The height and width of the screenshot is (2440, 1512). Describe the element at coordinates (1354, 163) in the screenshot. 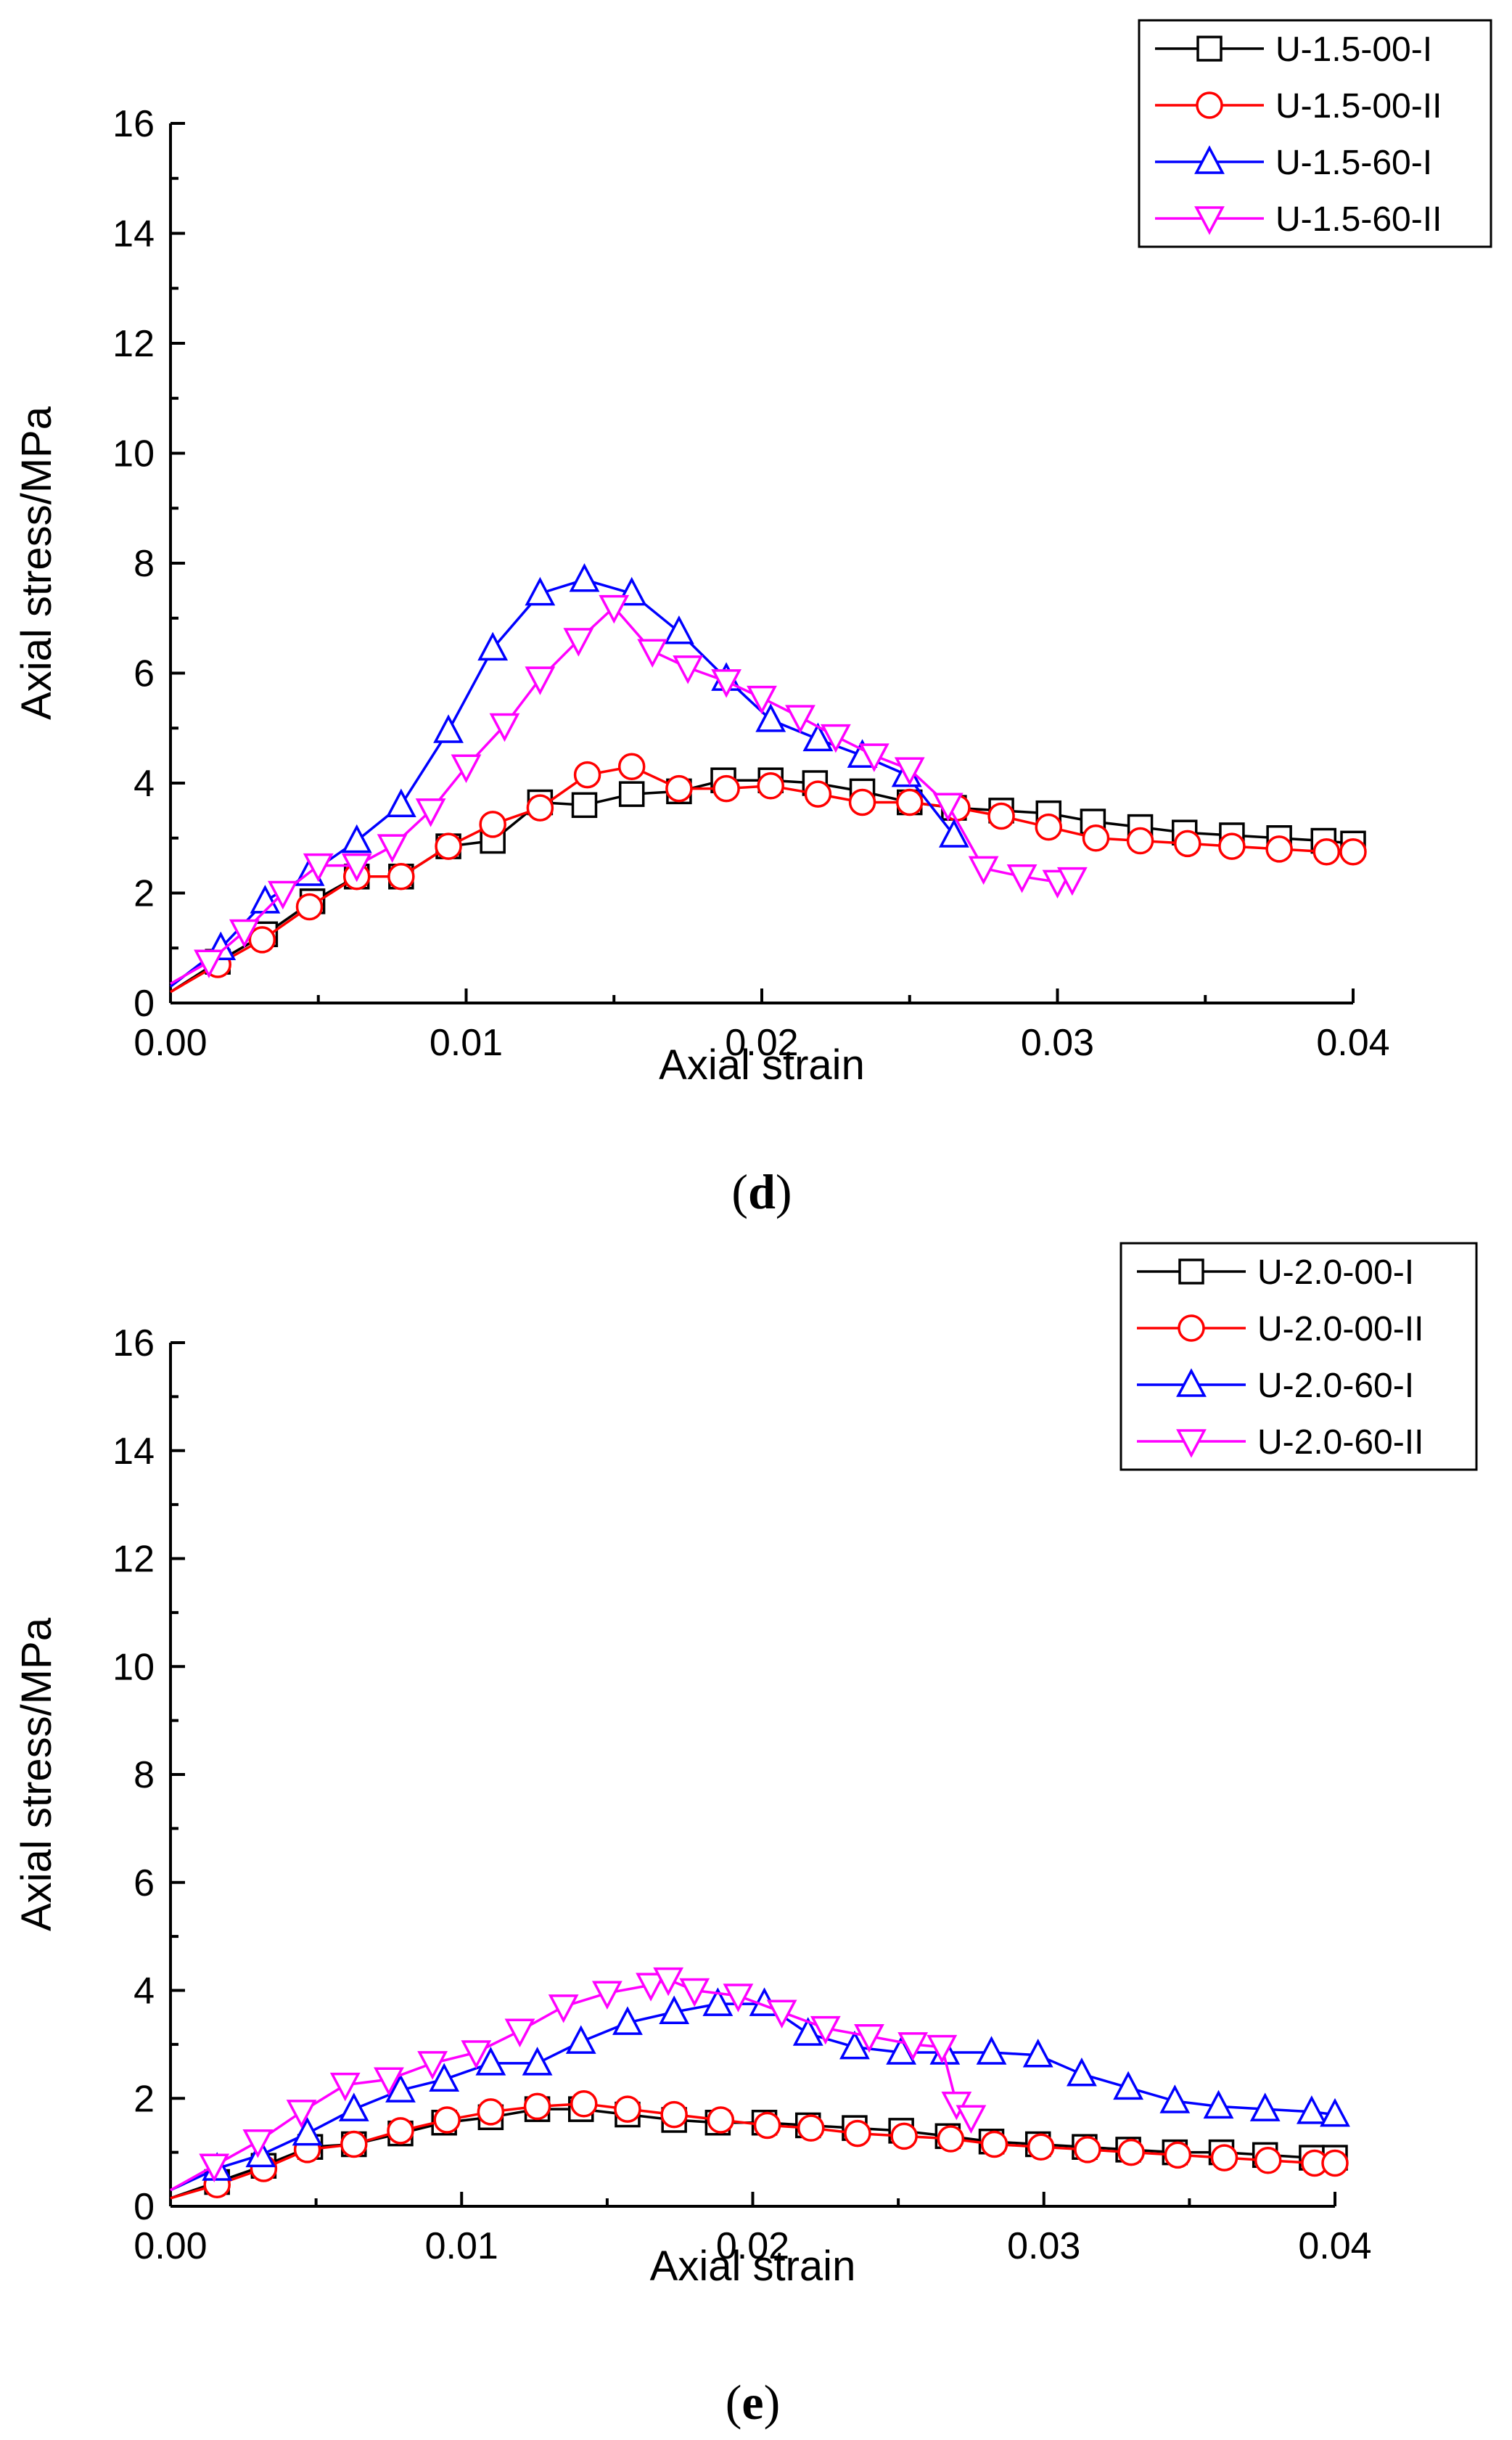

I see `legend-label: U-1.5-60-I` at that location.